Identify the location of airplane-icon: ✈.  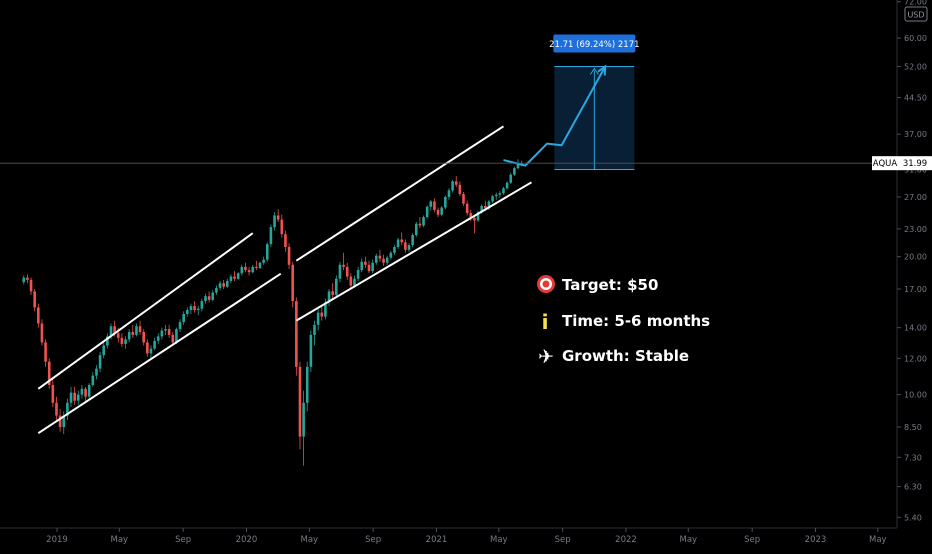
(546, 357).